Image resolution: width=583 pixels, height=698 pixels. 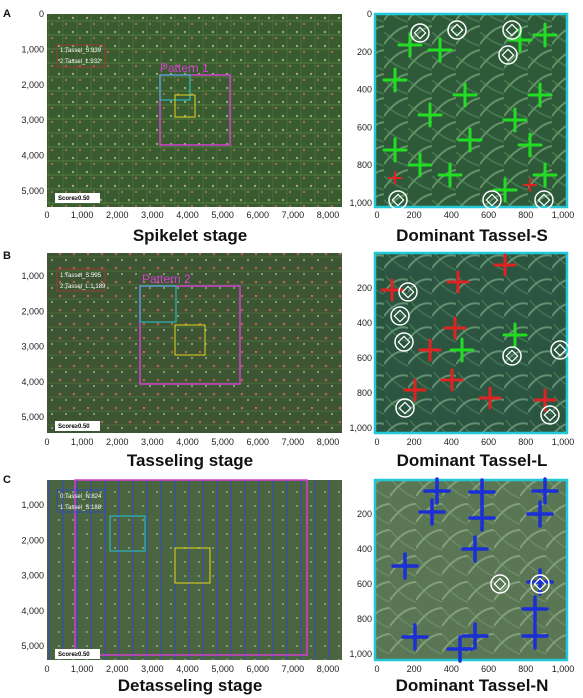 What do you see at coordinates (451, 442) in the screenshot?
I see `zoom-b-x-tick-2: 400` at bounding box center [451, 442].